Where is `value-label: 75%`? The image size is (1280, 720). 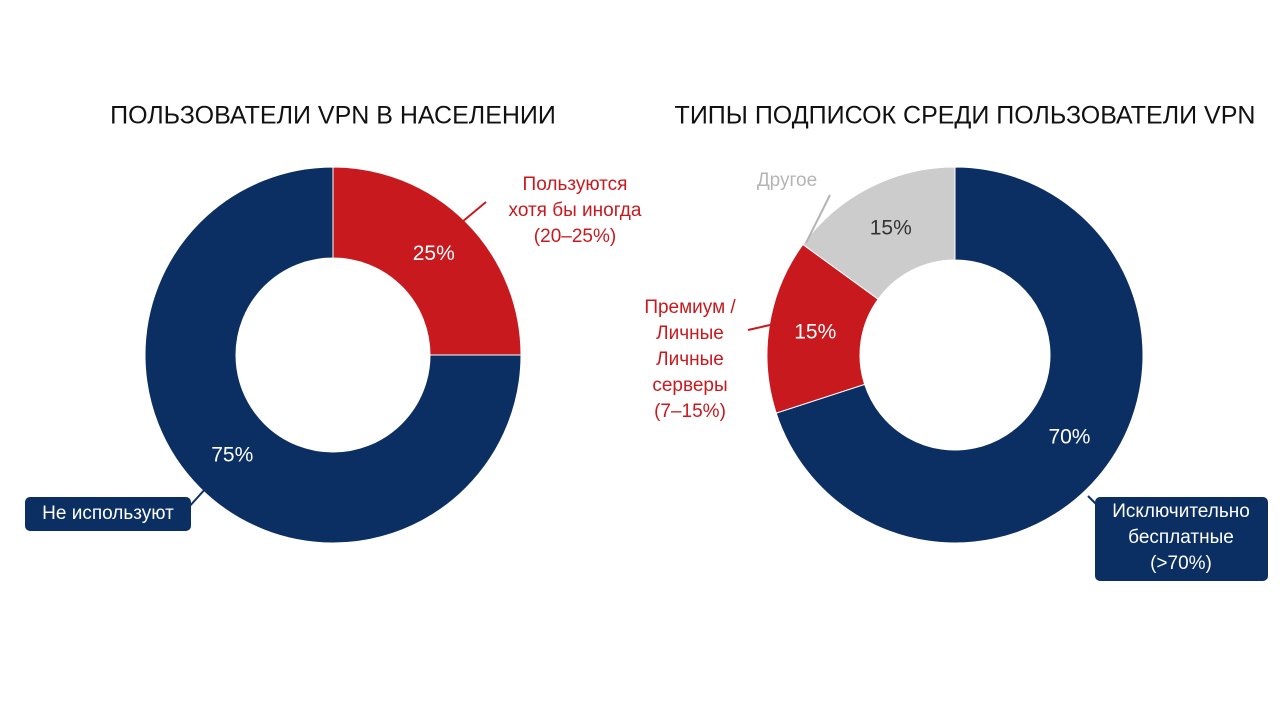 value-label: 75% is located at coordinates (232, 454).